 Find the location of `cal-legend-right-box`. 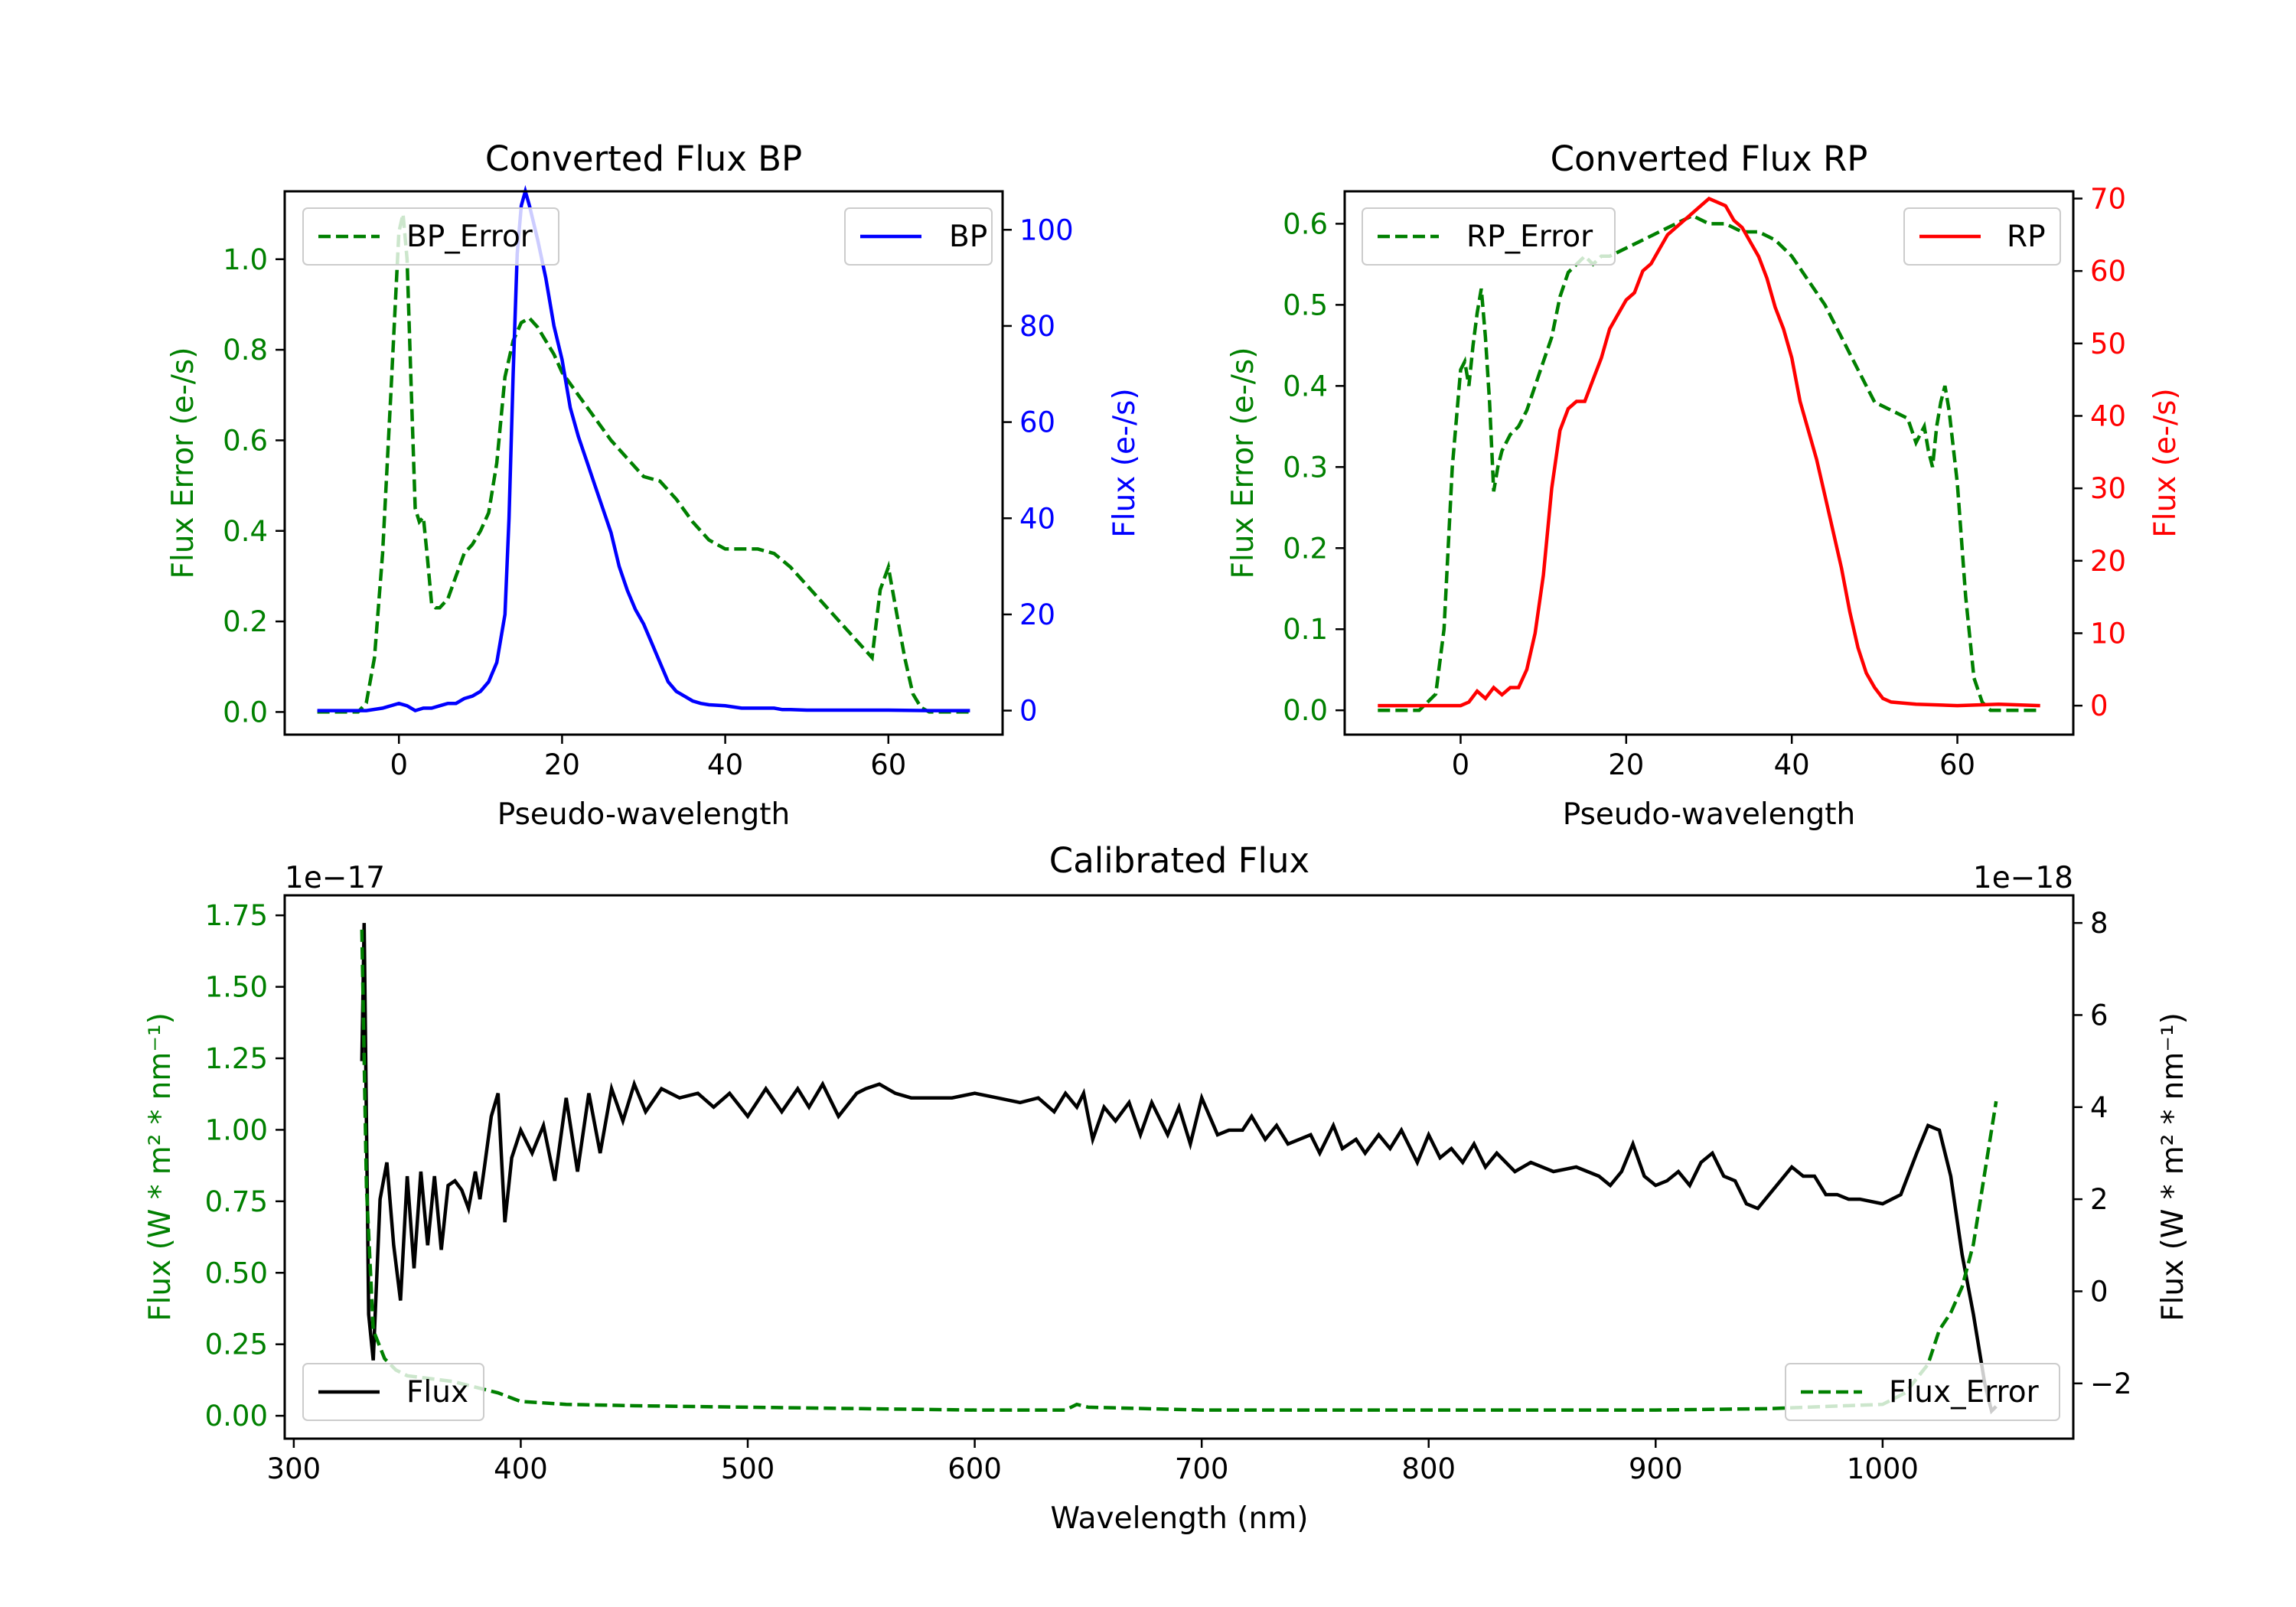

cal-legend-right-box is located at coordinates (1922, 1392).